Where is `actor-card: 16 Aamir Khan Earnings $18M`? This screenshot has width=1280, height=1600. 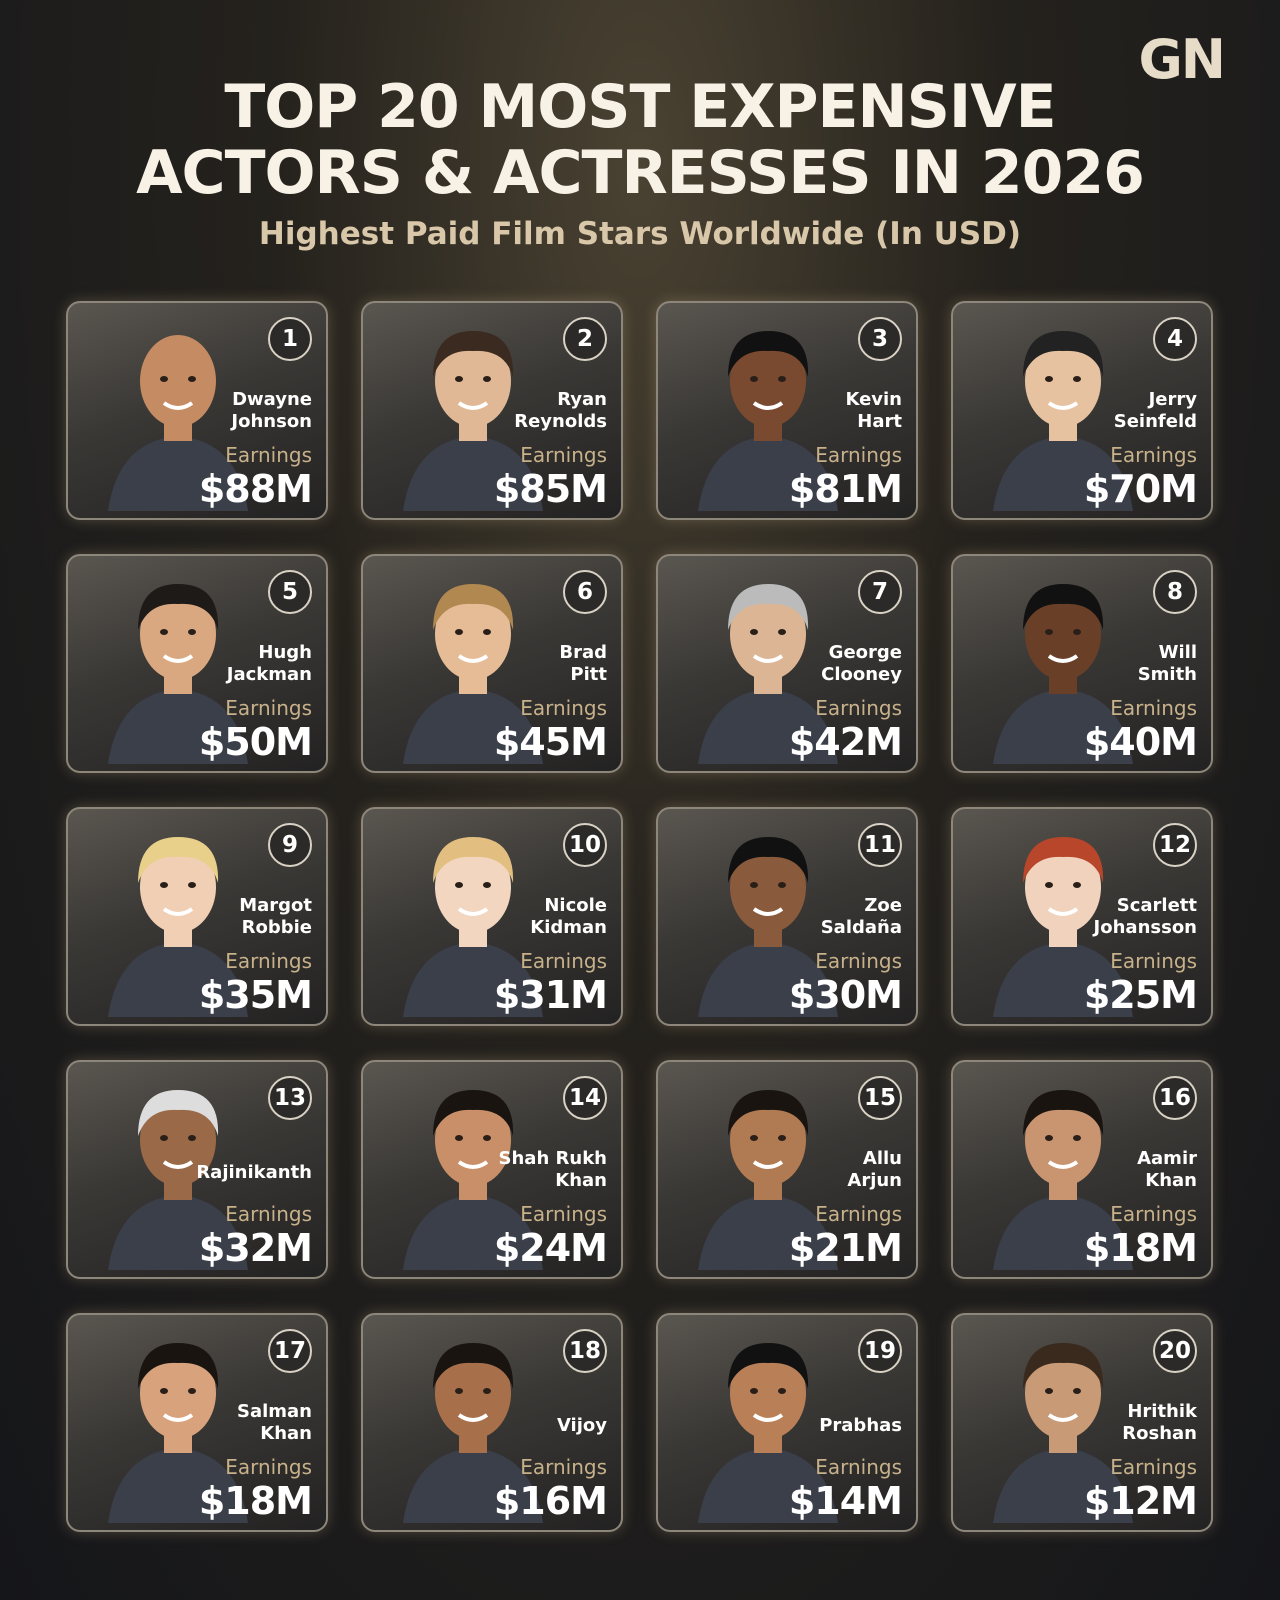 actor-card: 16 Aamir Khan Earnings $18M is located at coordinates (1082, 1169).